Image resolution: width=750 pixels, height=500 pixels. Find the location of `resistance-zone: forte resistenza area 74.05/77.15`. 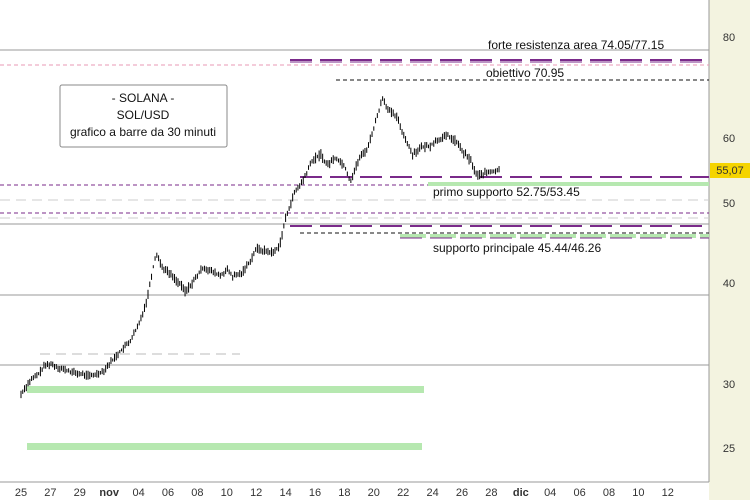

resistance-zone: forte resistenza area 74.05/77.15 is located at coordinates (499, 50).